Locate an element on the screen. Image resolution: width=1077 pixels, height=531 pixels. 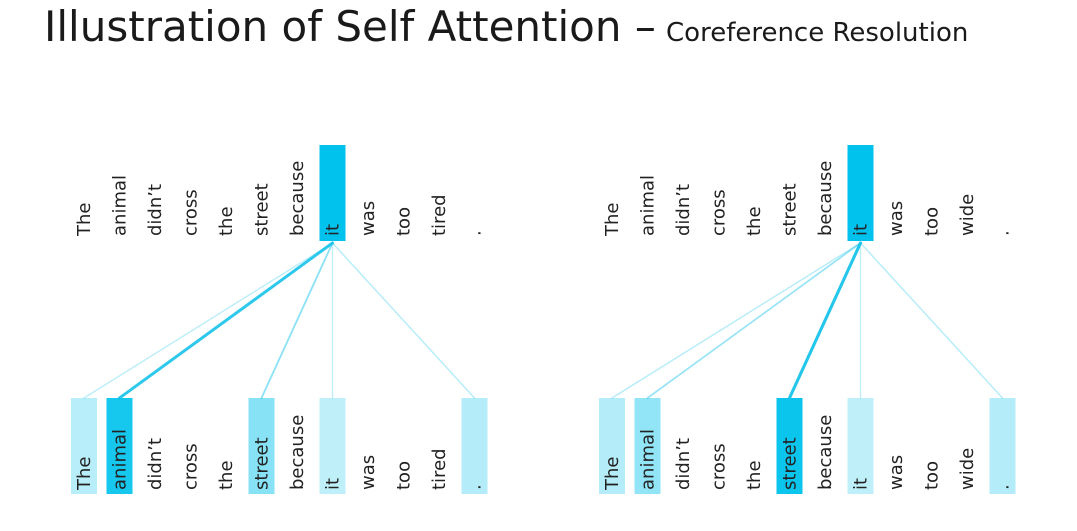
token-bottom-11: tired is located at coordinates (439, 469).